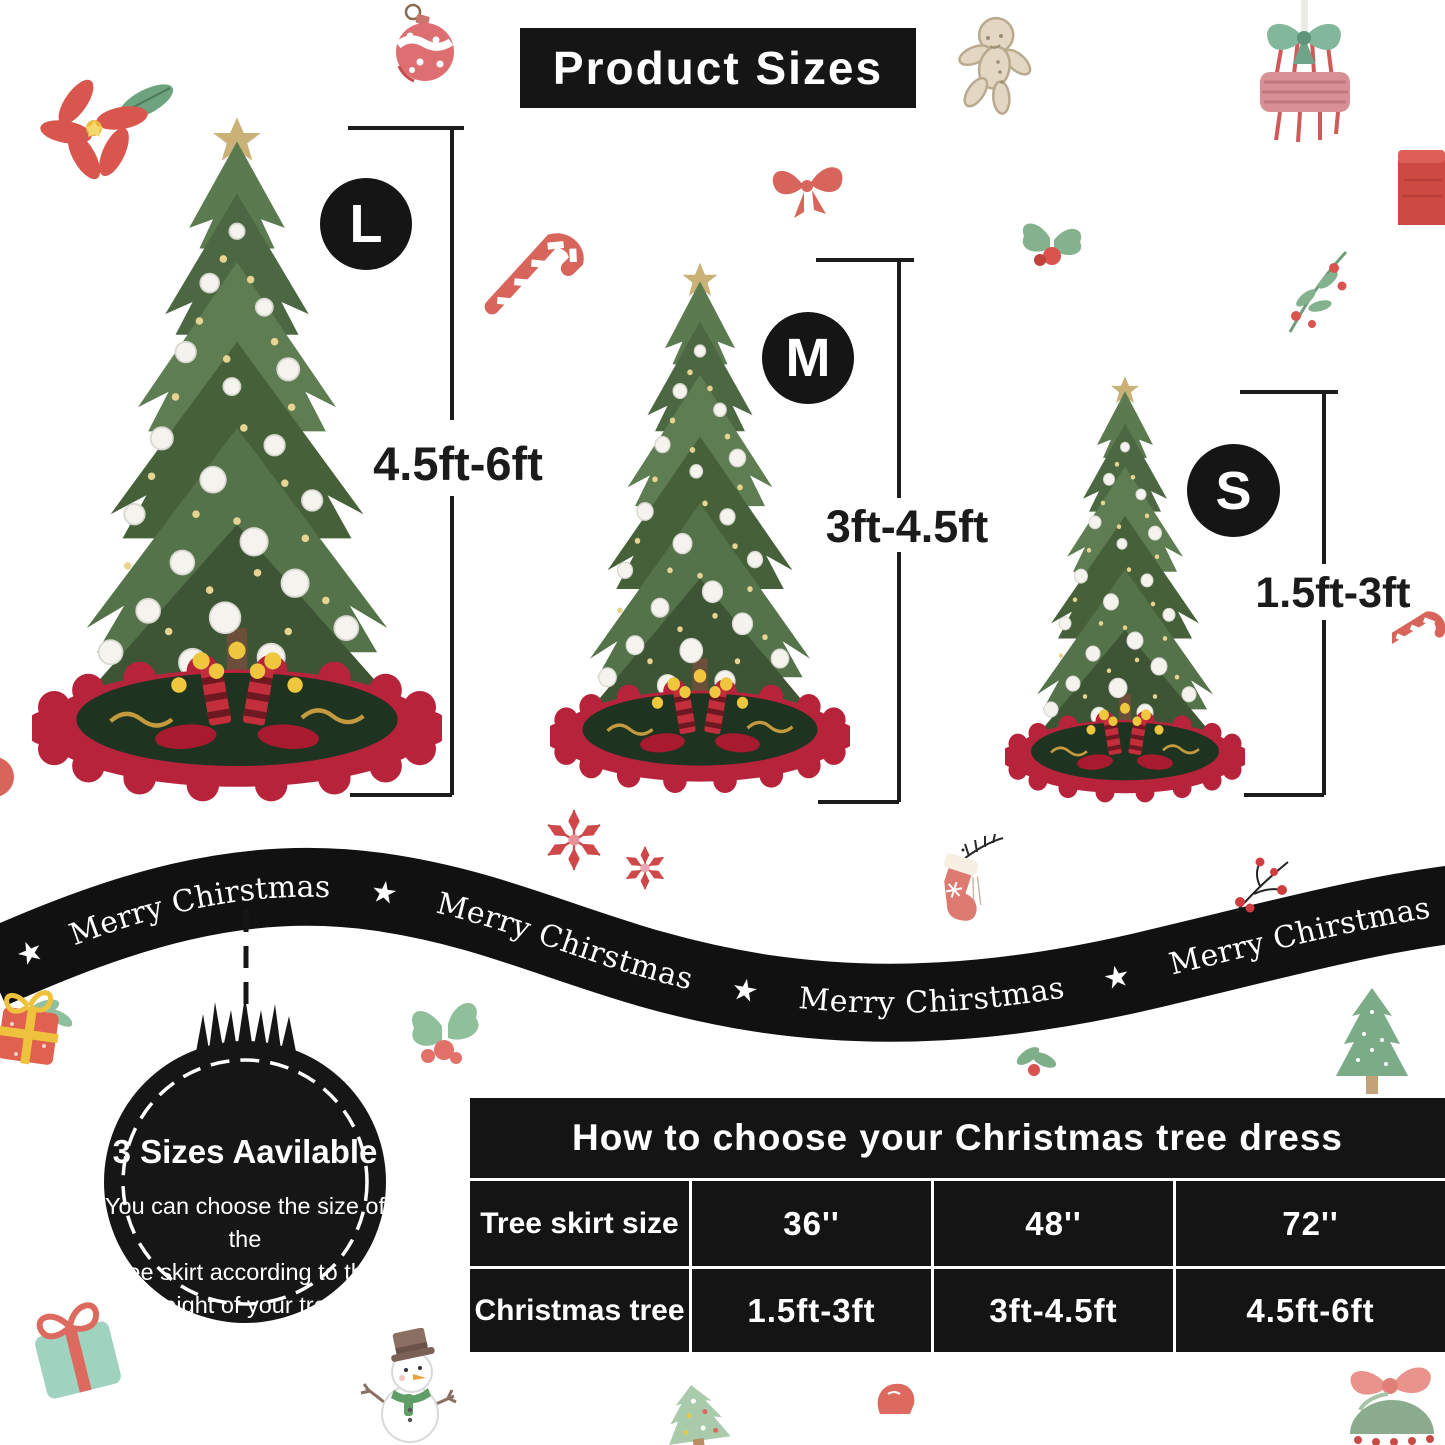 Image resolution: width=1445 pixels, height=1445 pixels. I want to click on measure-line-medium-lower, so click(899, 677).